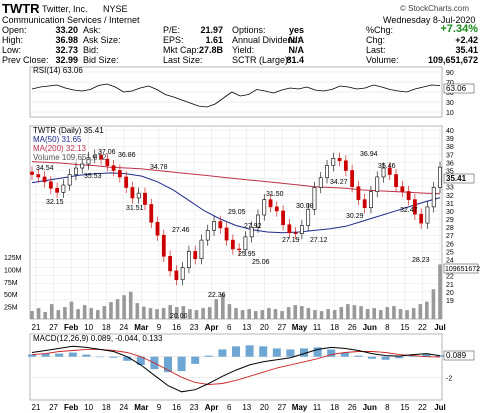 The height and width of the screenshot is (413, 480). Describe the element at coordinates (141, 407) in the screenshot. I see `x-tick-label: Mar` at that location.